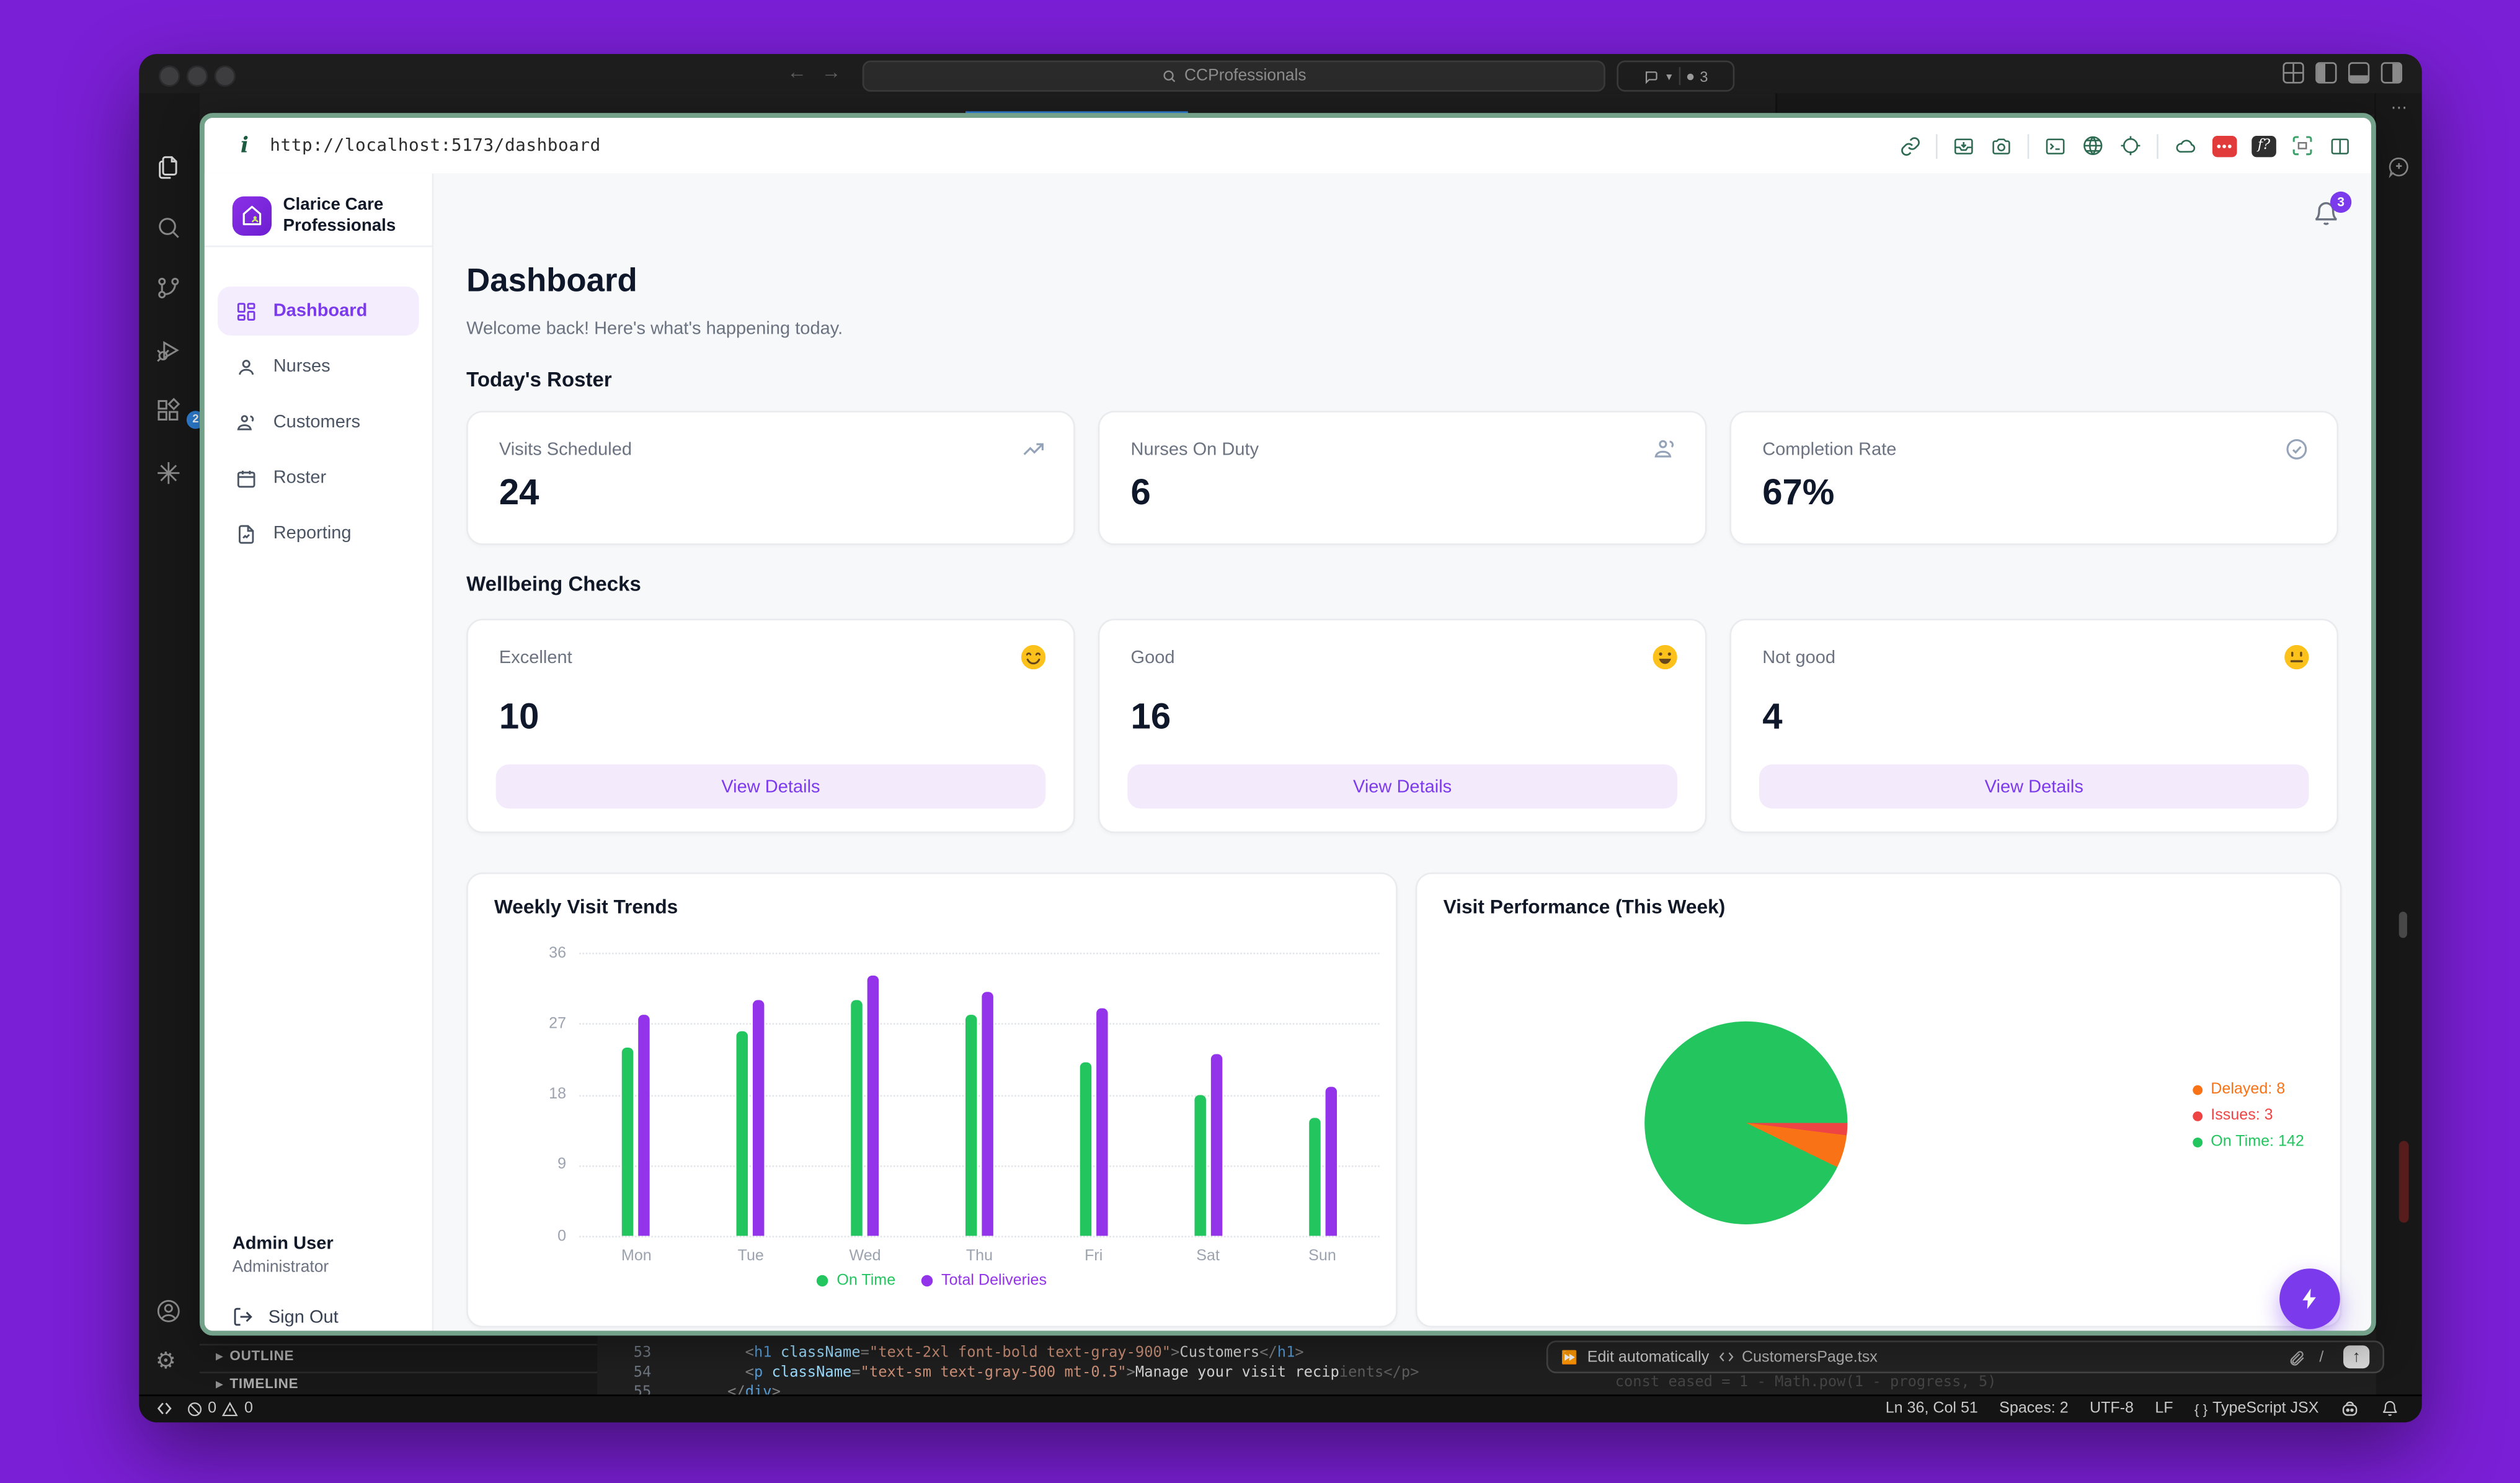 This screenshot has height=1483, width=2520. I want to click on problems-indicator: 0 0, so click(220, 1409).